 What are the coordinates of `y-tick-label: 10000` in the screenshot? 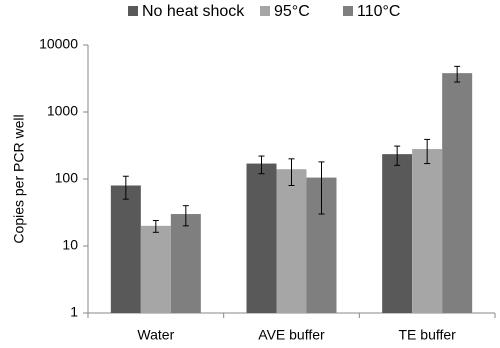 It's located at (58, 44).